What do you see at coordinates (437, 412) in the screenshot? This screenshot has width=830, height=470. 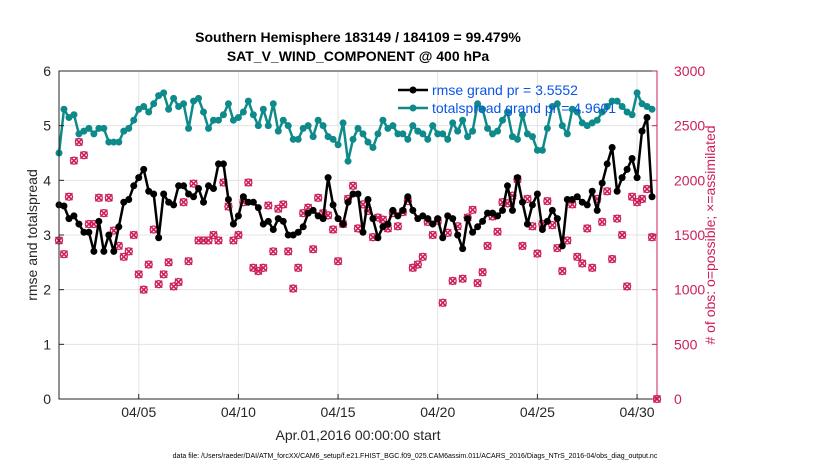 I see `x-tick-label: 04/20` at bounding box center [437, 412].